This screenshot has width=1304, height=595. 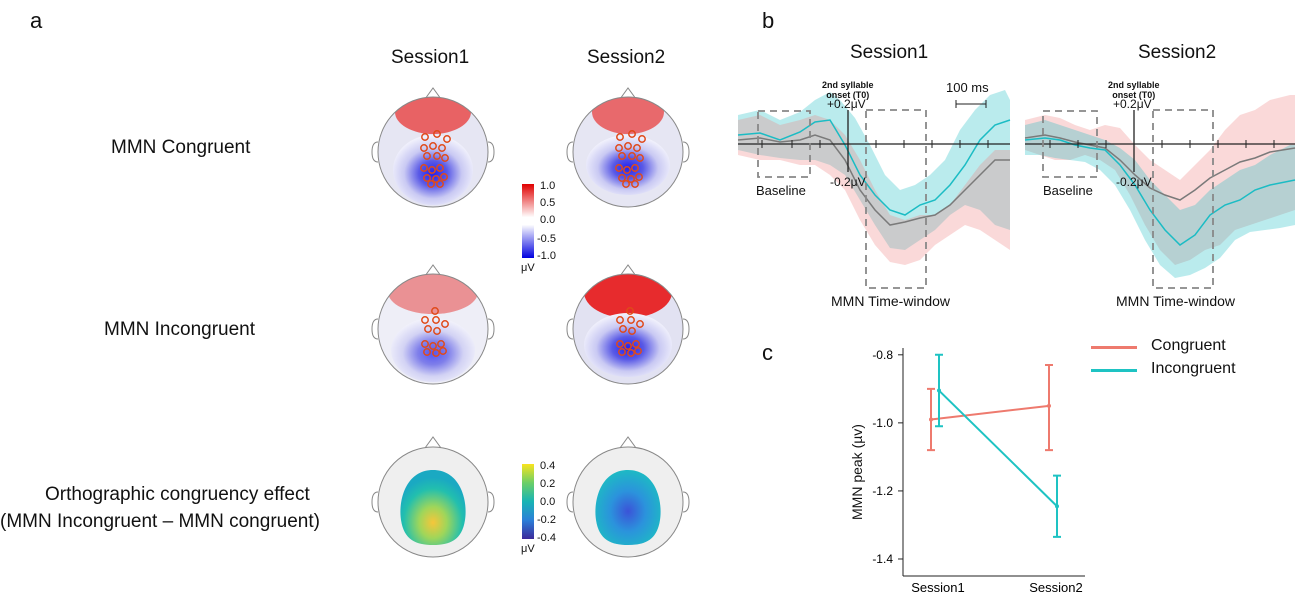 What do you see at coordinates (630, 159) in the screenshot?
I see `electrodes-congruent-s2` at bounding box center [630, 159].